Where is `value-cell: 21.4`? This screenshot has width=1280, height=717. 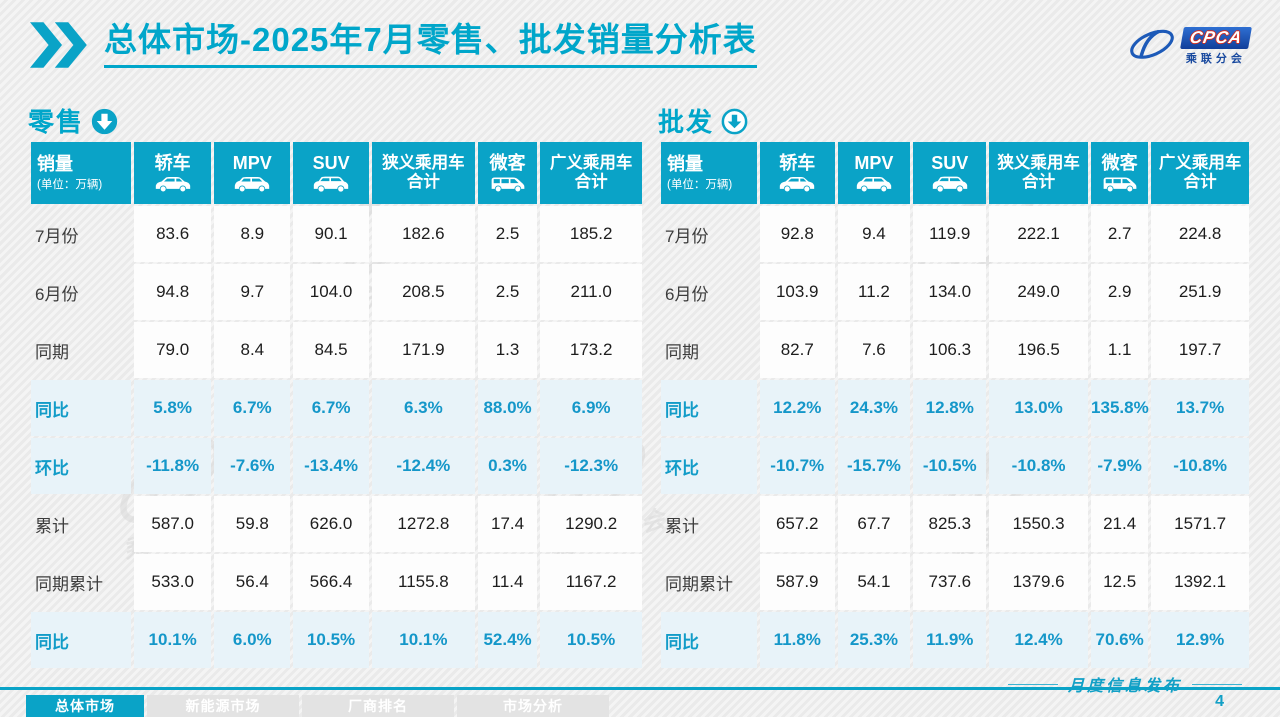
value-cell: 21.4 is located at coordinates (1120, 524).